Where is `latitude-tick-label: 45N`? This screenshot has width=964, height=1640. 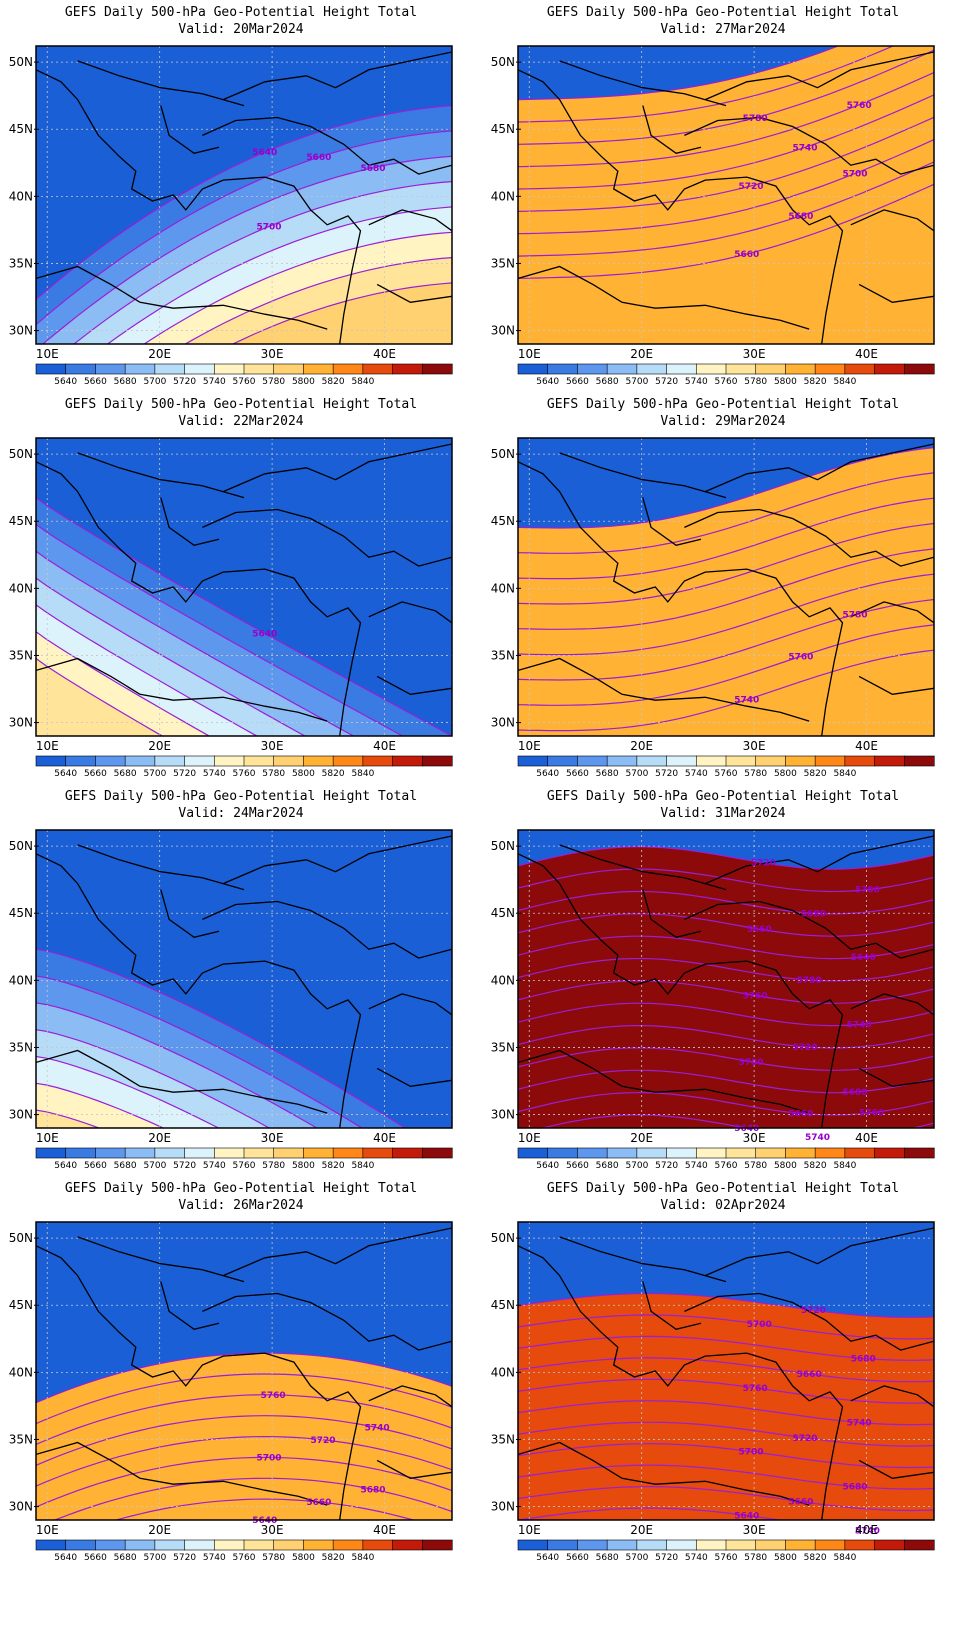 latitude-tick-label: 45N is located at coordinates (21, 129).